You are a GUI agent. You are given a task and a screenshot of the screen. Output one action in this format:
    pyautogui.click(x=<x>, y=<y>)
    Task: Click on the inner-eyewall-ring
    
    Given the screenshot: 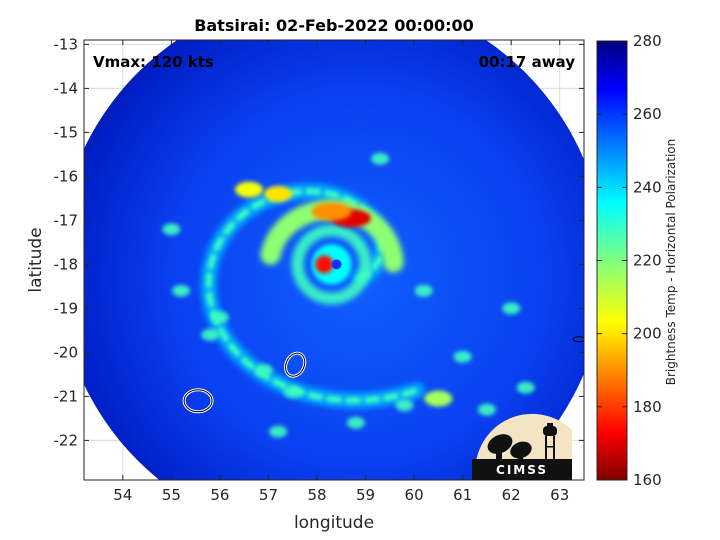 What is the action you would take?
    pyautogui.click(x=331, y=264)
    